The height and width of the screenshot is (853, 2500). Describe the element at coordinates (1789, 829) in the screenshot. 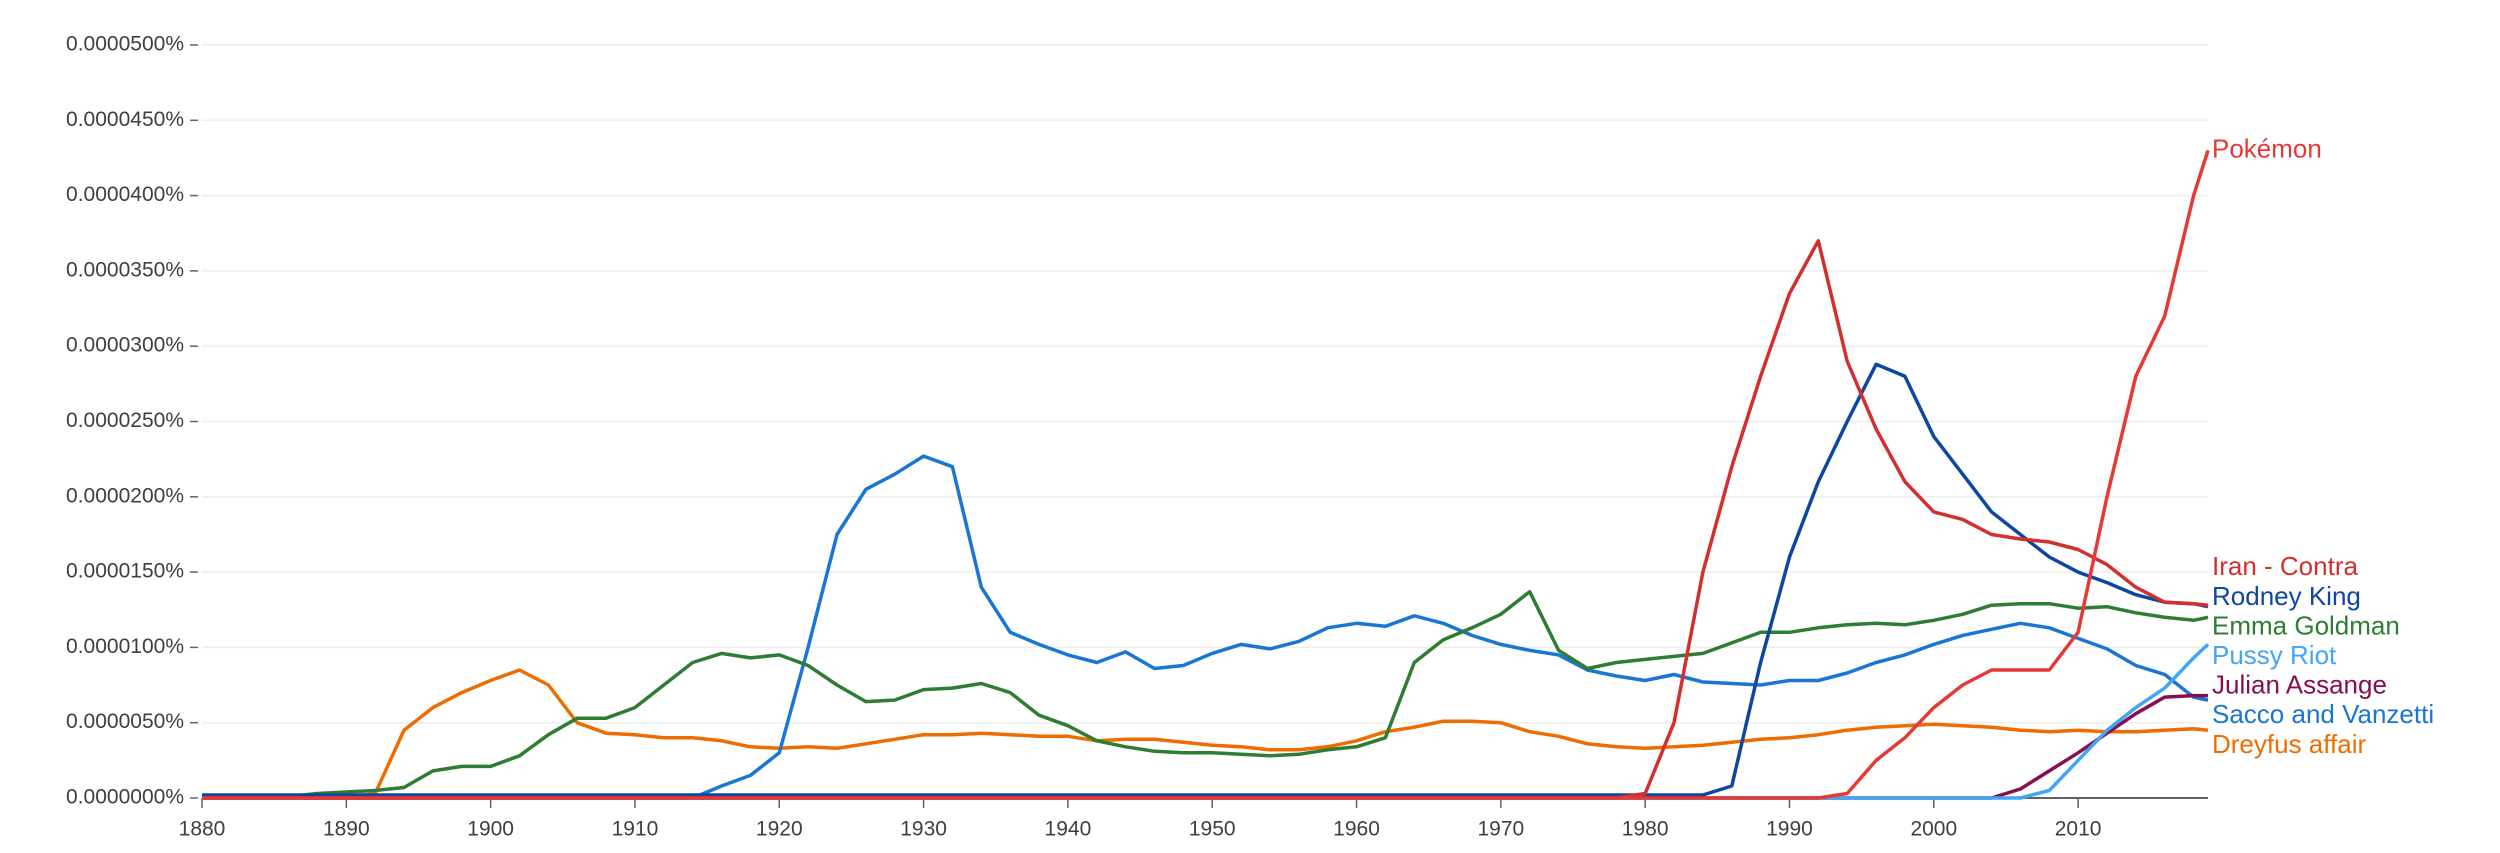

I see `x-tick-label: 1990` at that location.